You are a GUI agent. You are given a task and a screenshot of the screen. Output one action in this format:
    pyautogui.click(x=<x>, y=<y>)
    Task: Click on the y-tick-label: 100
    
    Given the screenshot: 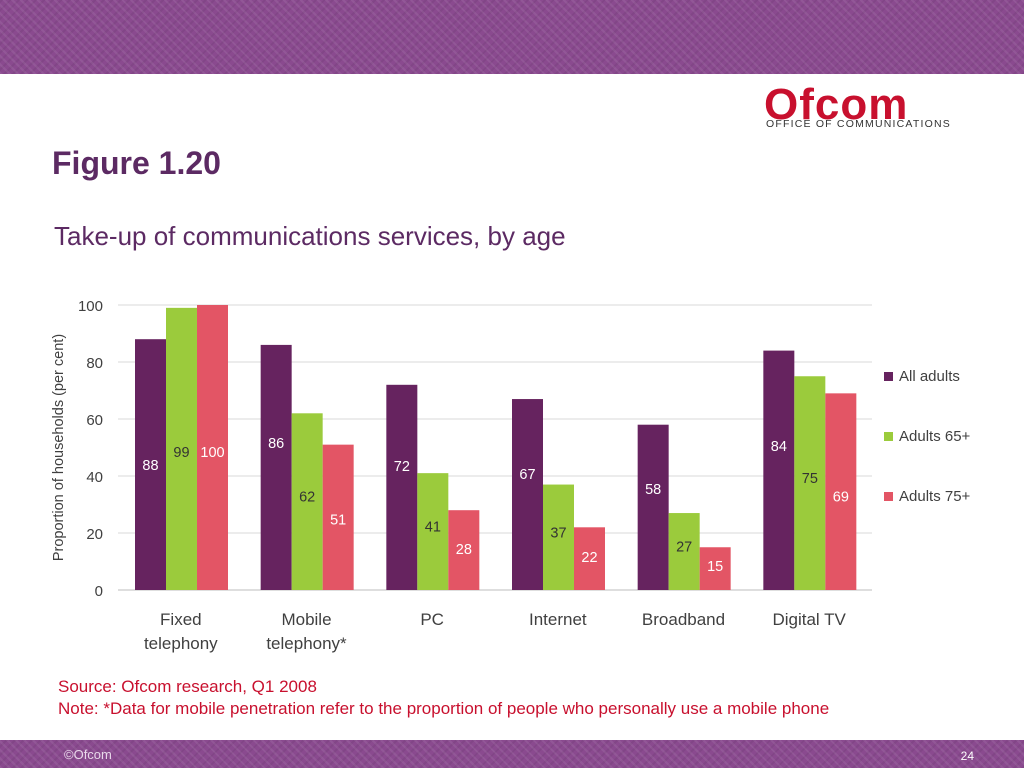 What is the action you would take?
    pyautogui.click(x=90, y=306)
    